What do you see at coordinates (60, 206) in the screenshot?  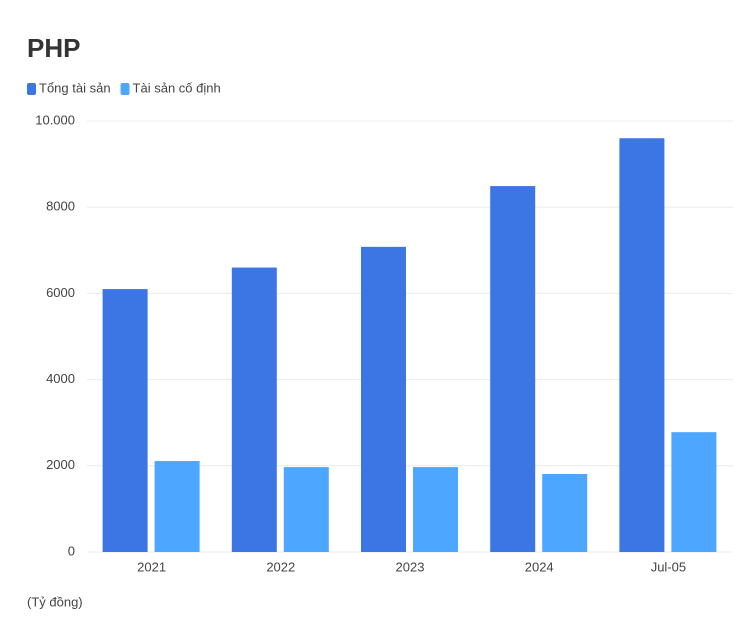 I see `y-tick-label: 8000` at bounding box center [60, 206].